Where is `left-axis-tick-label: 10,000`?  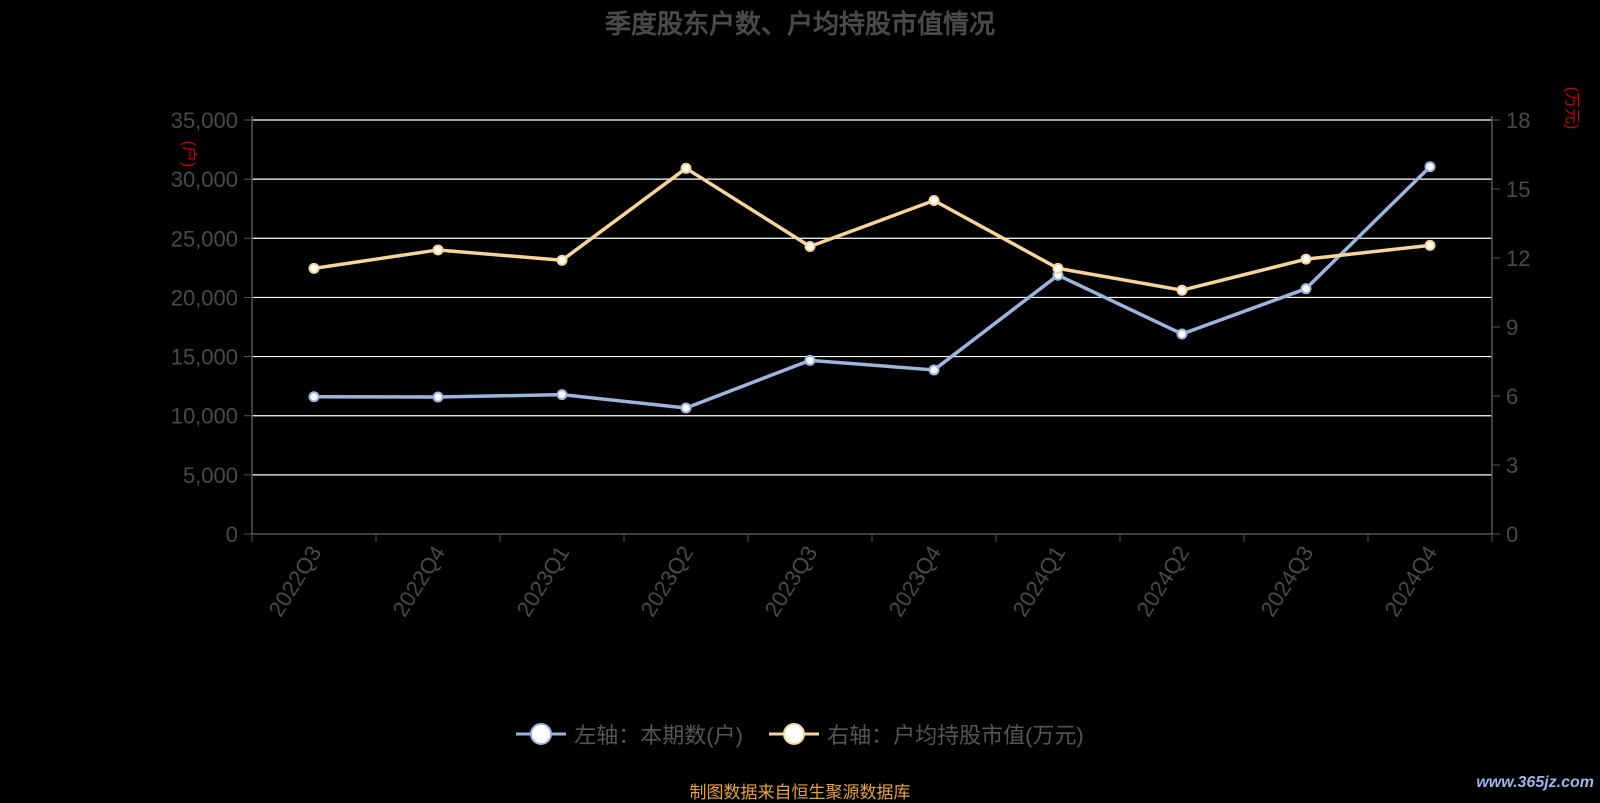 left-axis-tick-label: 10,000 is located at coordinates (204, 416).